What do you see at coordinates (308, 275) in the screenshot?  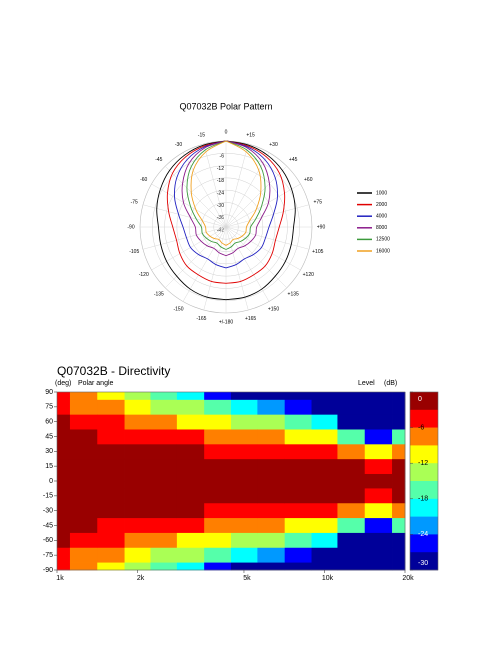 I see `theta-tick-label: +120` at bounding box center [308, 275].